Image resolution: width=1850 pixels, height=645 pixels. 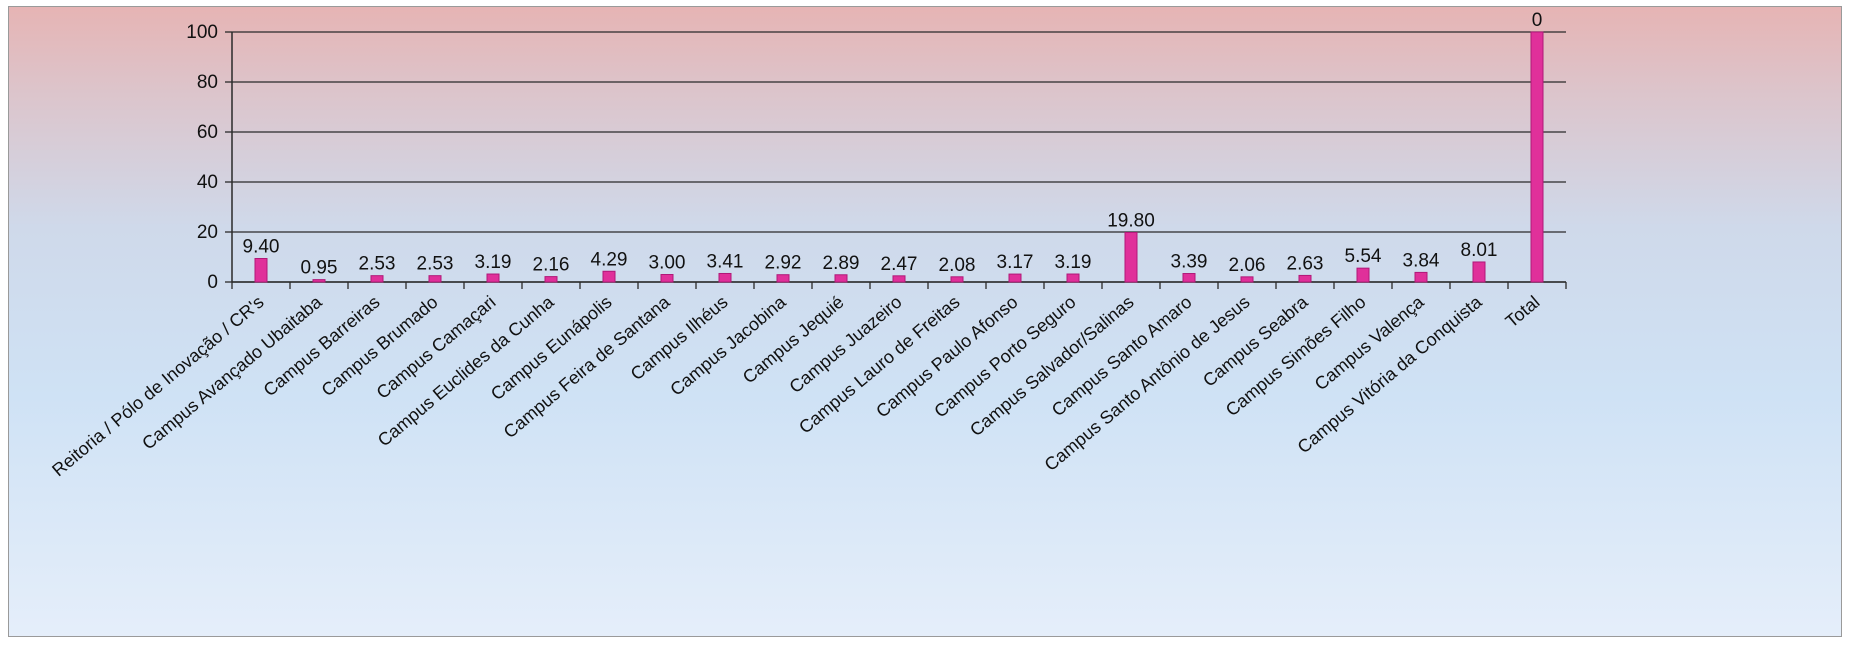 I want to click on data-label: 2.16, so click(x=551, y=265).